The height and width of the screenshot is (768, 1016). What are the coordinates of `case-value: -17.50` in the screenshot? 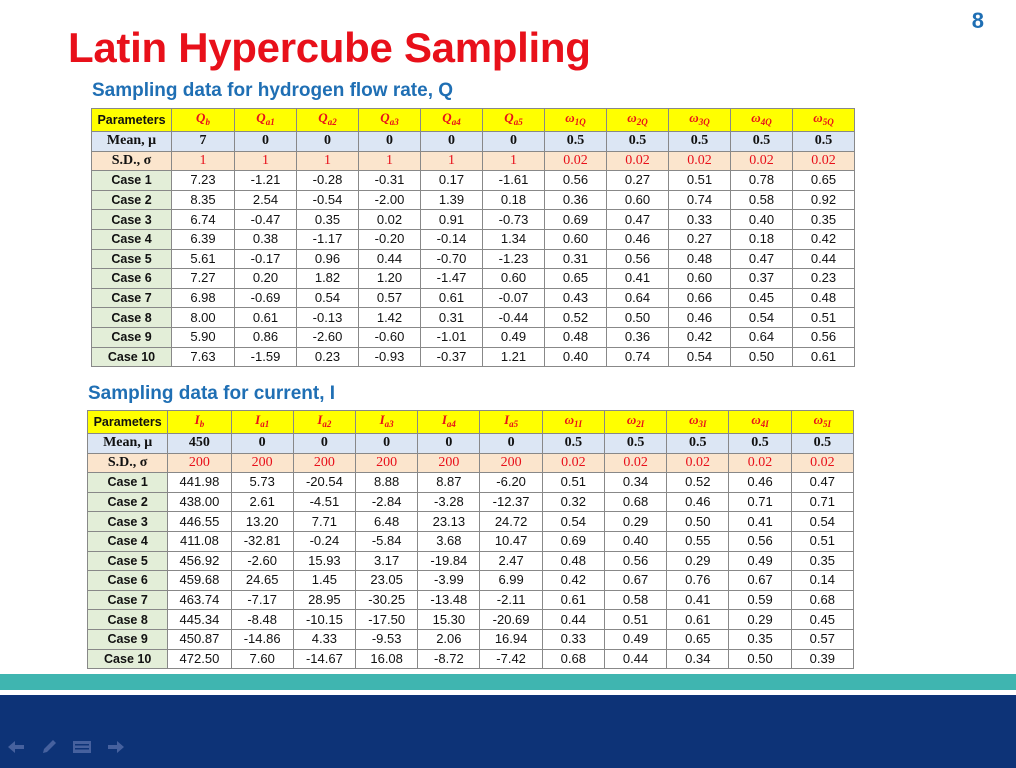 It's located at (387, 619).